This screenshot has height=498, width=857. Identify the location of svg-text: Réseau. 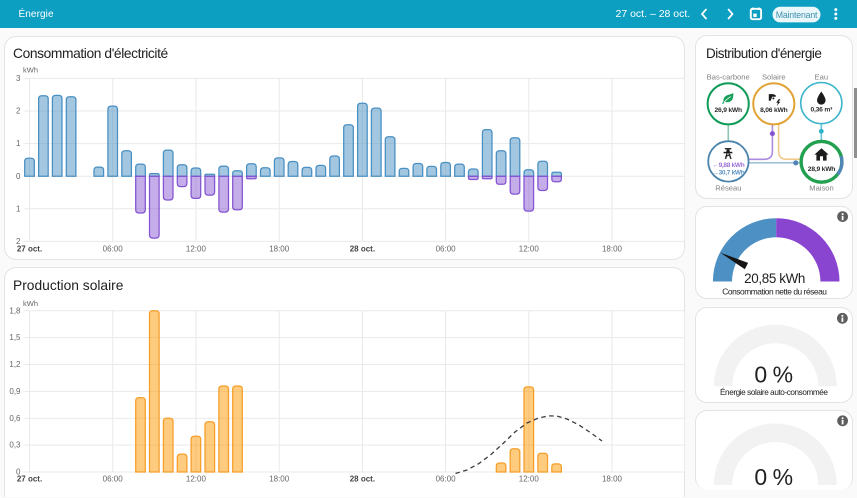
(728, 188).